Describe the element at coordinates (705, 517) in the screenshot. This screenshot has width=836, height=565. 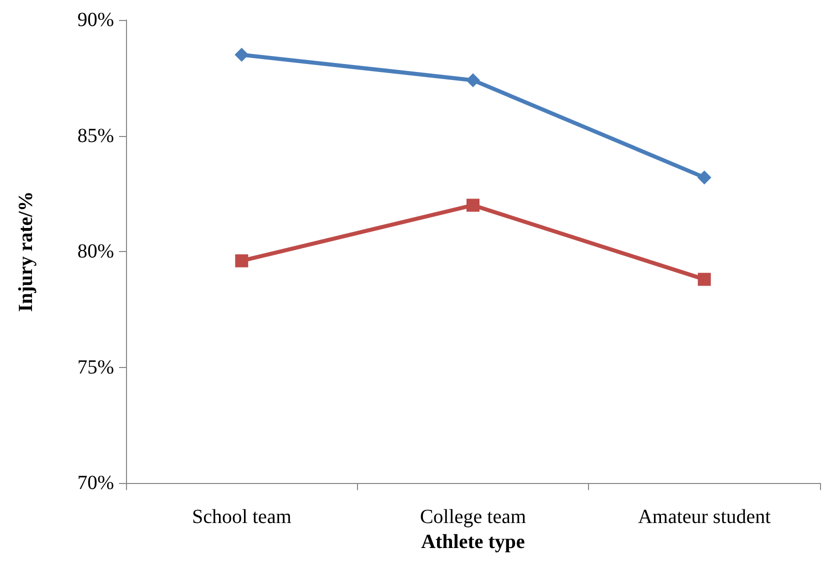
I see `x-tick-label: Amateur student` at that location.